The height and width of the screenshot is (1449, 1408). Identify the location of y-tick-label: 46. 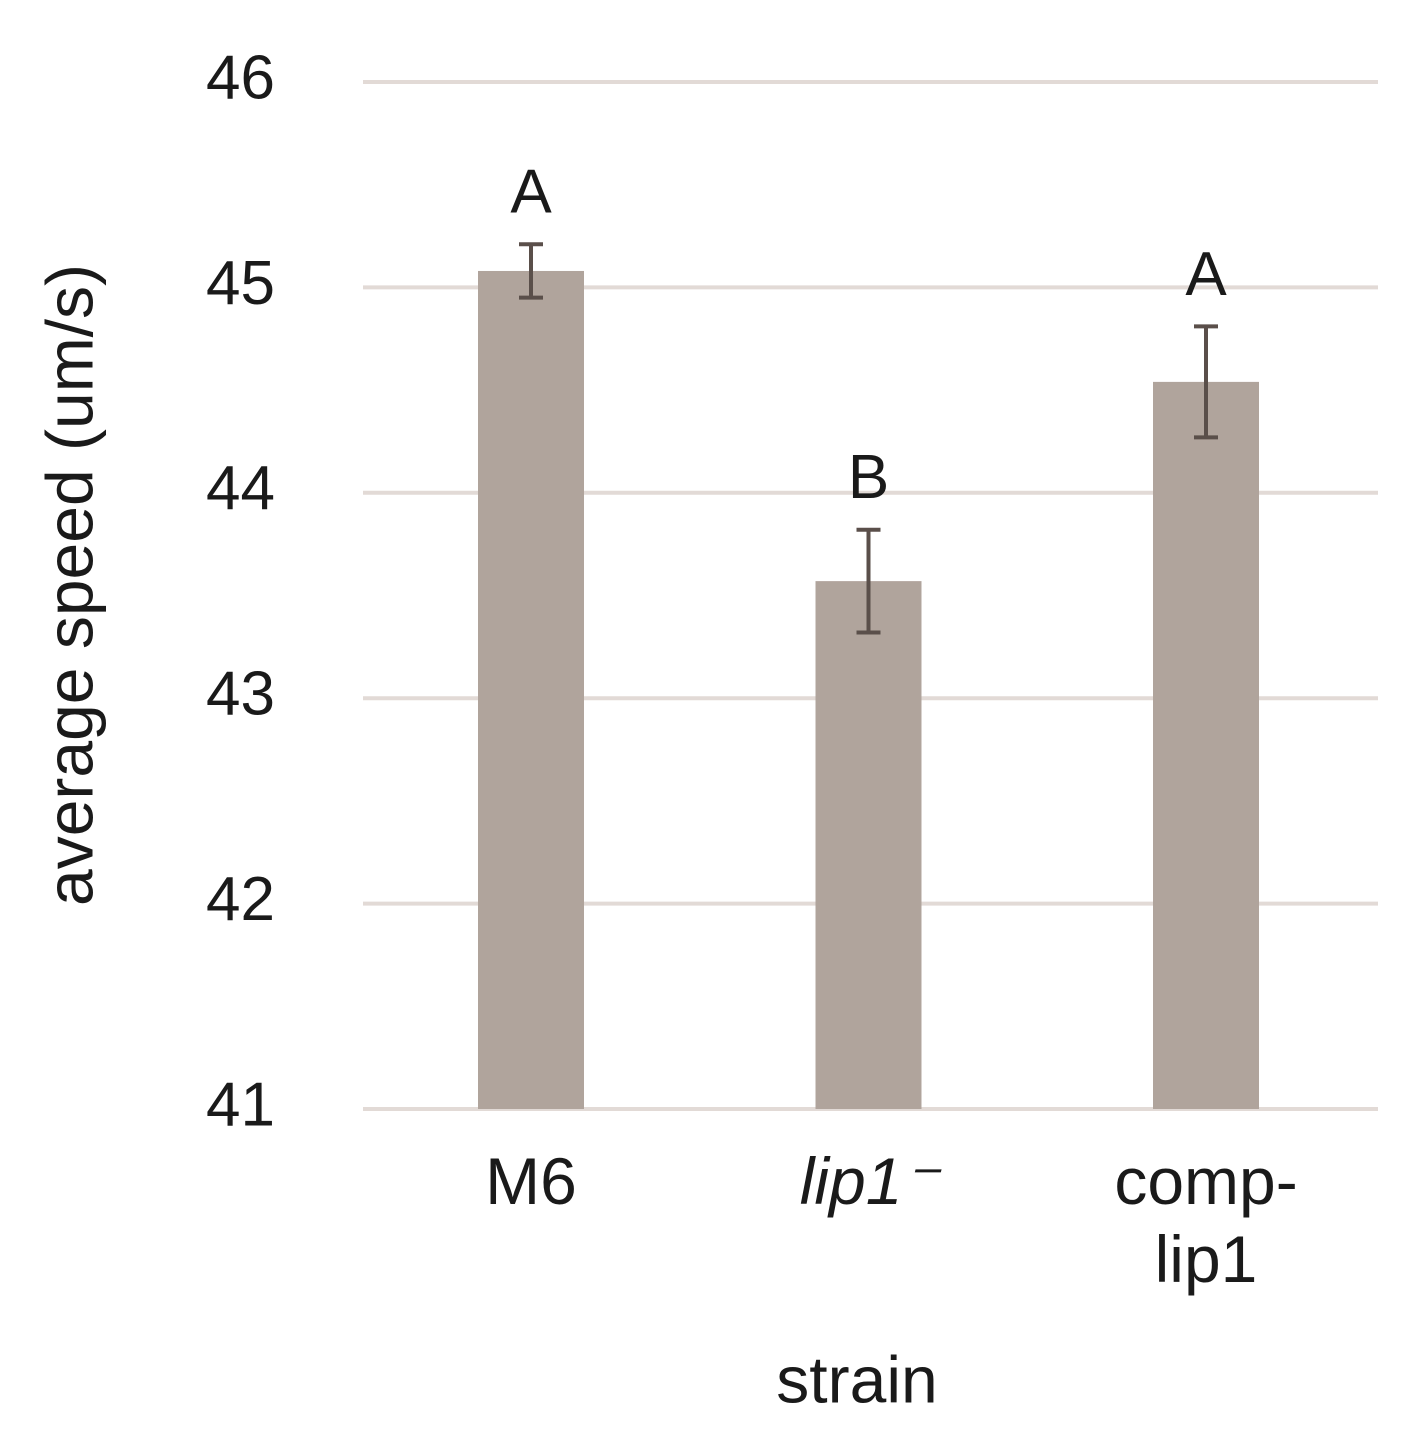
(240, 77).